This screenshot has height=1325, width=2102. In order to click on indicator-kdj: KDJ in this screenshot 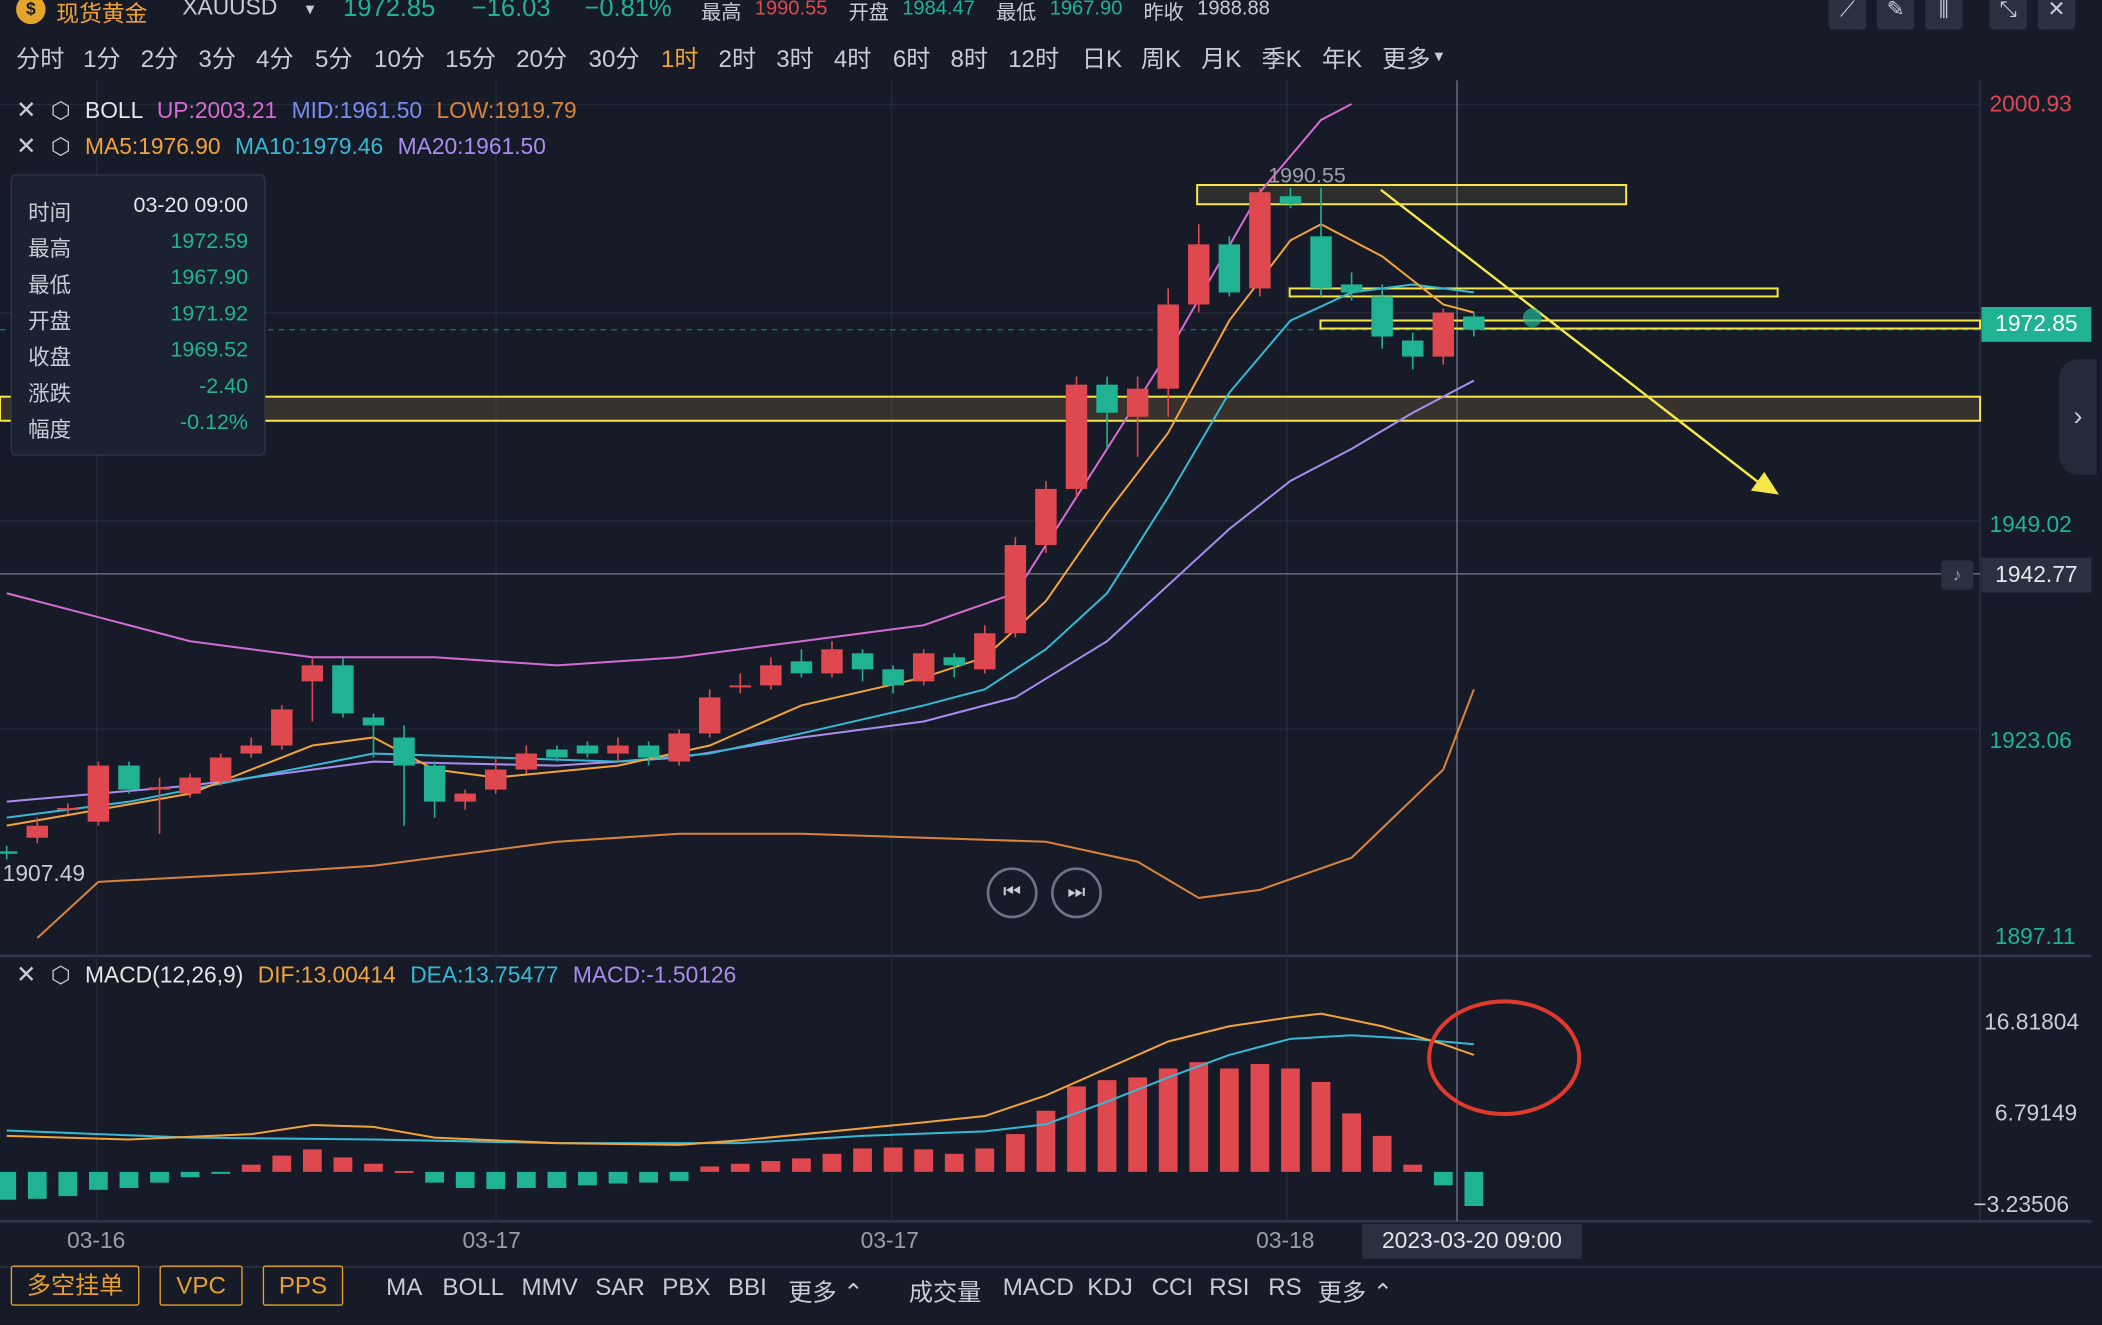, I will do `click(1110, 1287)`.